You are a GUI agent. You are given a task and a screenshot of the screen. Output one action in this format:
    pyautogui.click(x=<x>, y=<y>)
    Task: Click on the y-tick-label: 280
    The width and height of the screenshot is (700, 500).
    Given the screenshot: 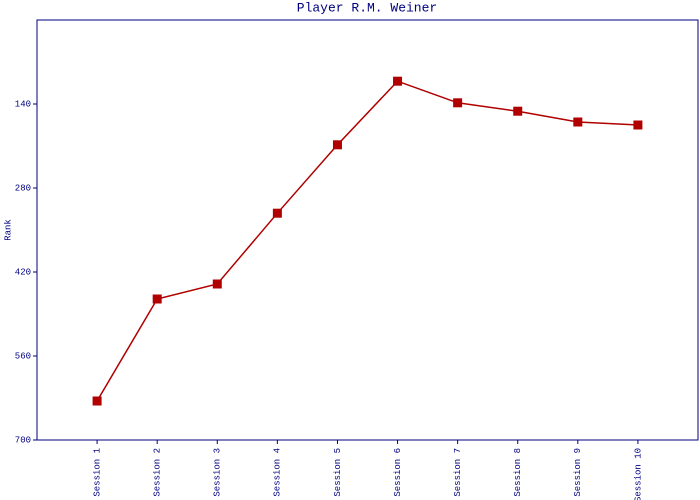 What is the action you would take?
    pyautogui.click(x=23, y=188)
    